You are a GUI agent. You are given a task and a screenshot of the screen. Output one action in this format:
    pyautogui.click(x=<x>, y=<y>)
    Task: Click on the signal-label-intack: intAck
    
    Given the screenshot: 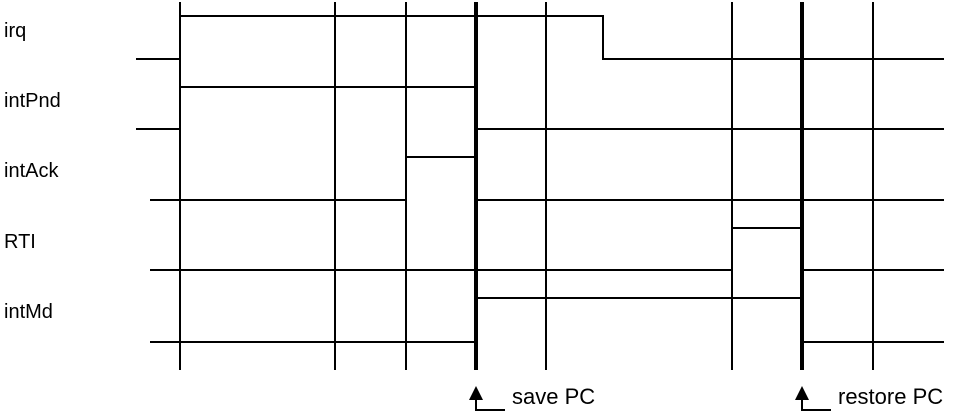 What is the action you would take?
    pyautogui.click(x=31, y=171)
    